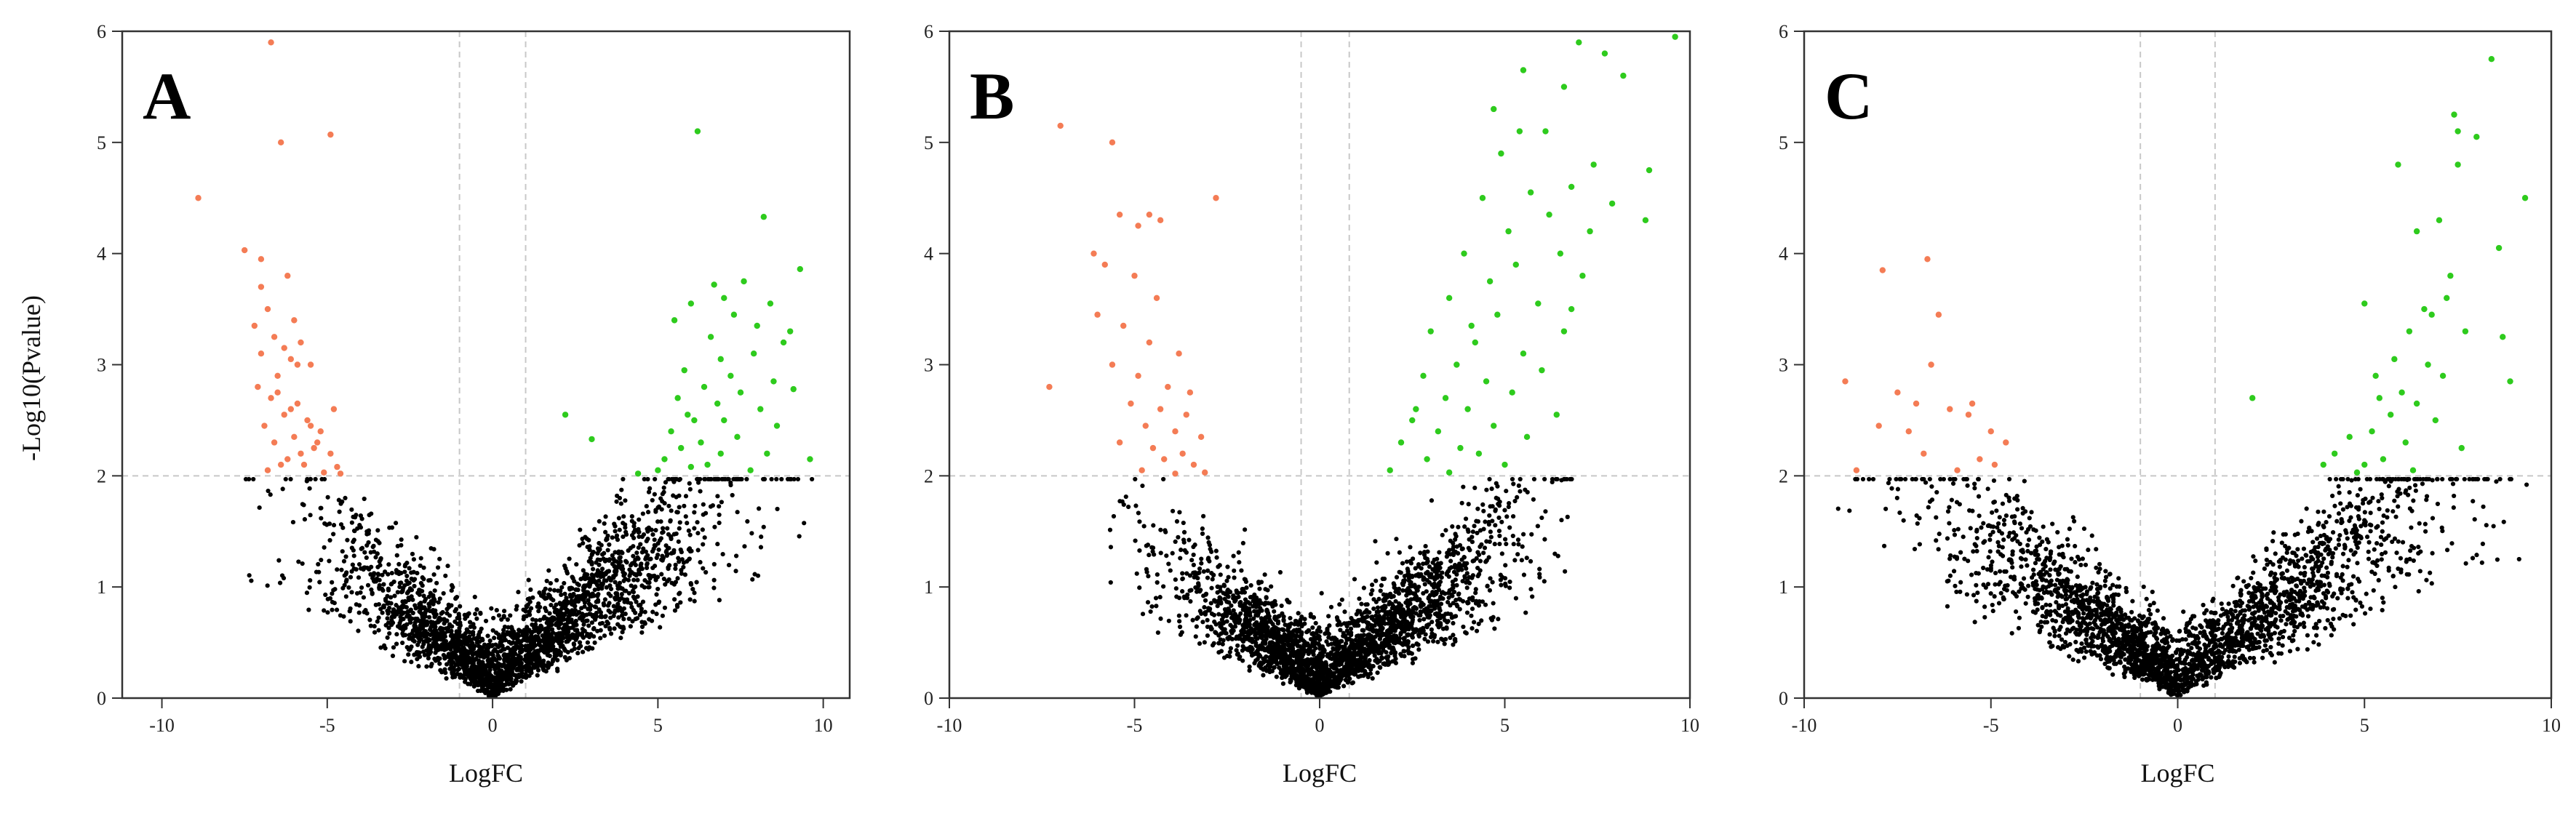  What do you see at coordinates (101, 32) in the screenshot?
I see `y-tick-label: 6` at bounding box center [101, 32].